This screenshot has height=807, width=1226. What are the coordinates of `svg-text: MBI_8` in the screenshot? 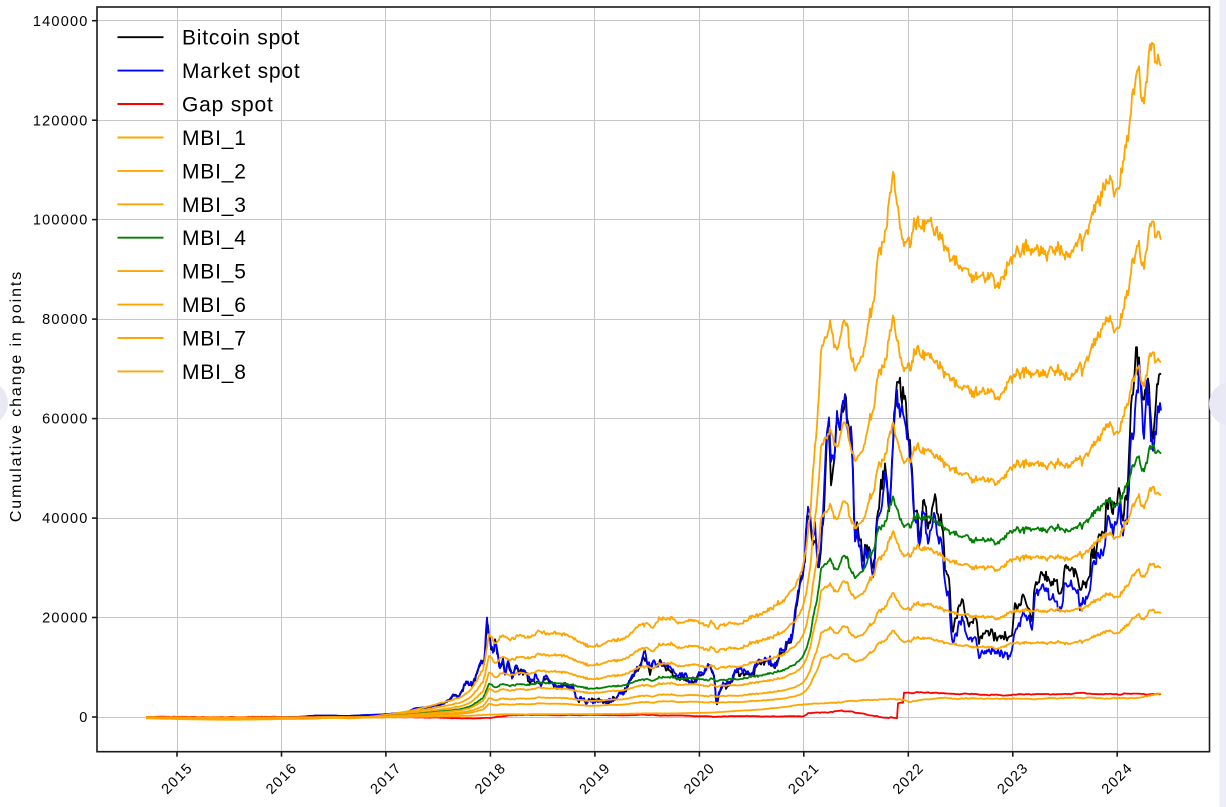 It's located at (214, 372).